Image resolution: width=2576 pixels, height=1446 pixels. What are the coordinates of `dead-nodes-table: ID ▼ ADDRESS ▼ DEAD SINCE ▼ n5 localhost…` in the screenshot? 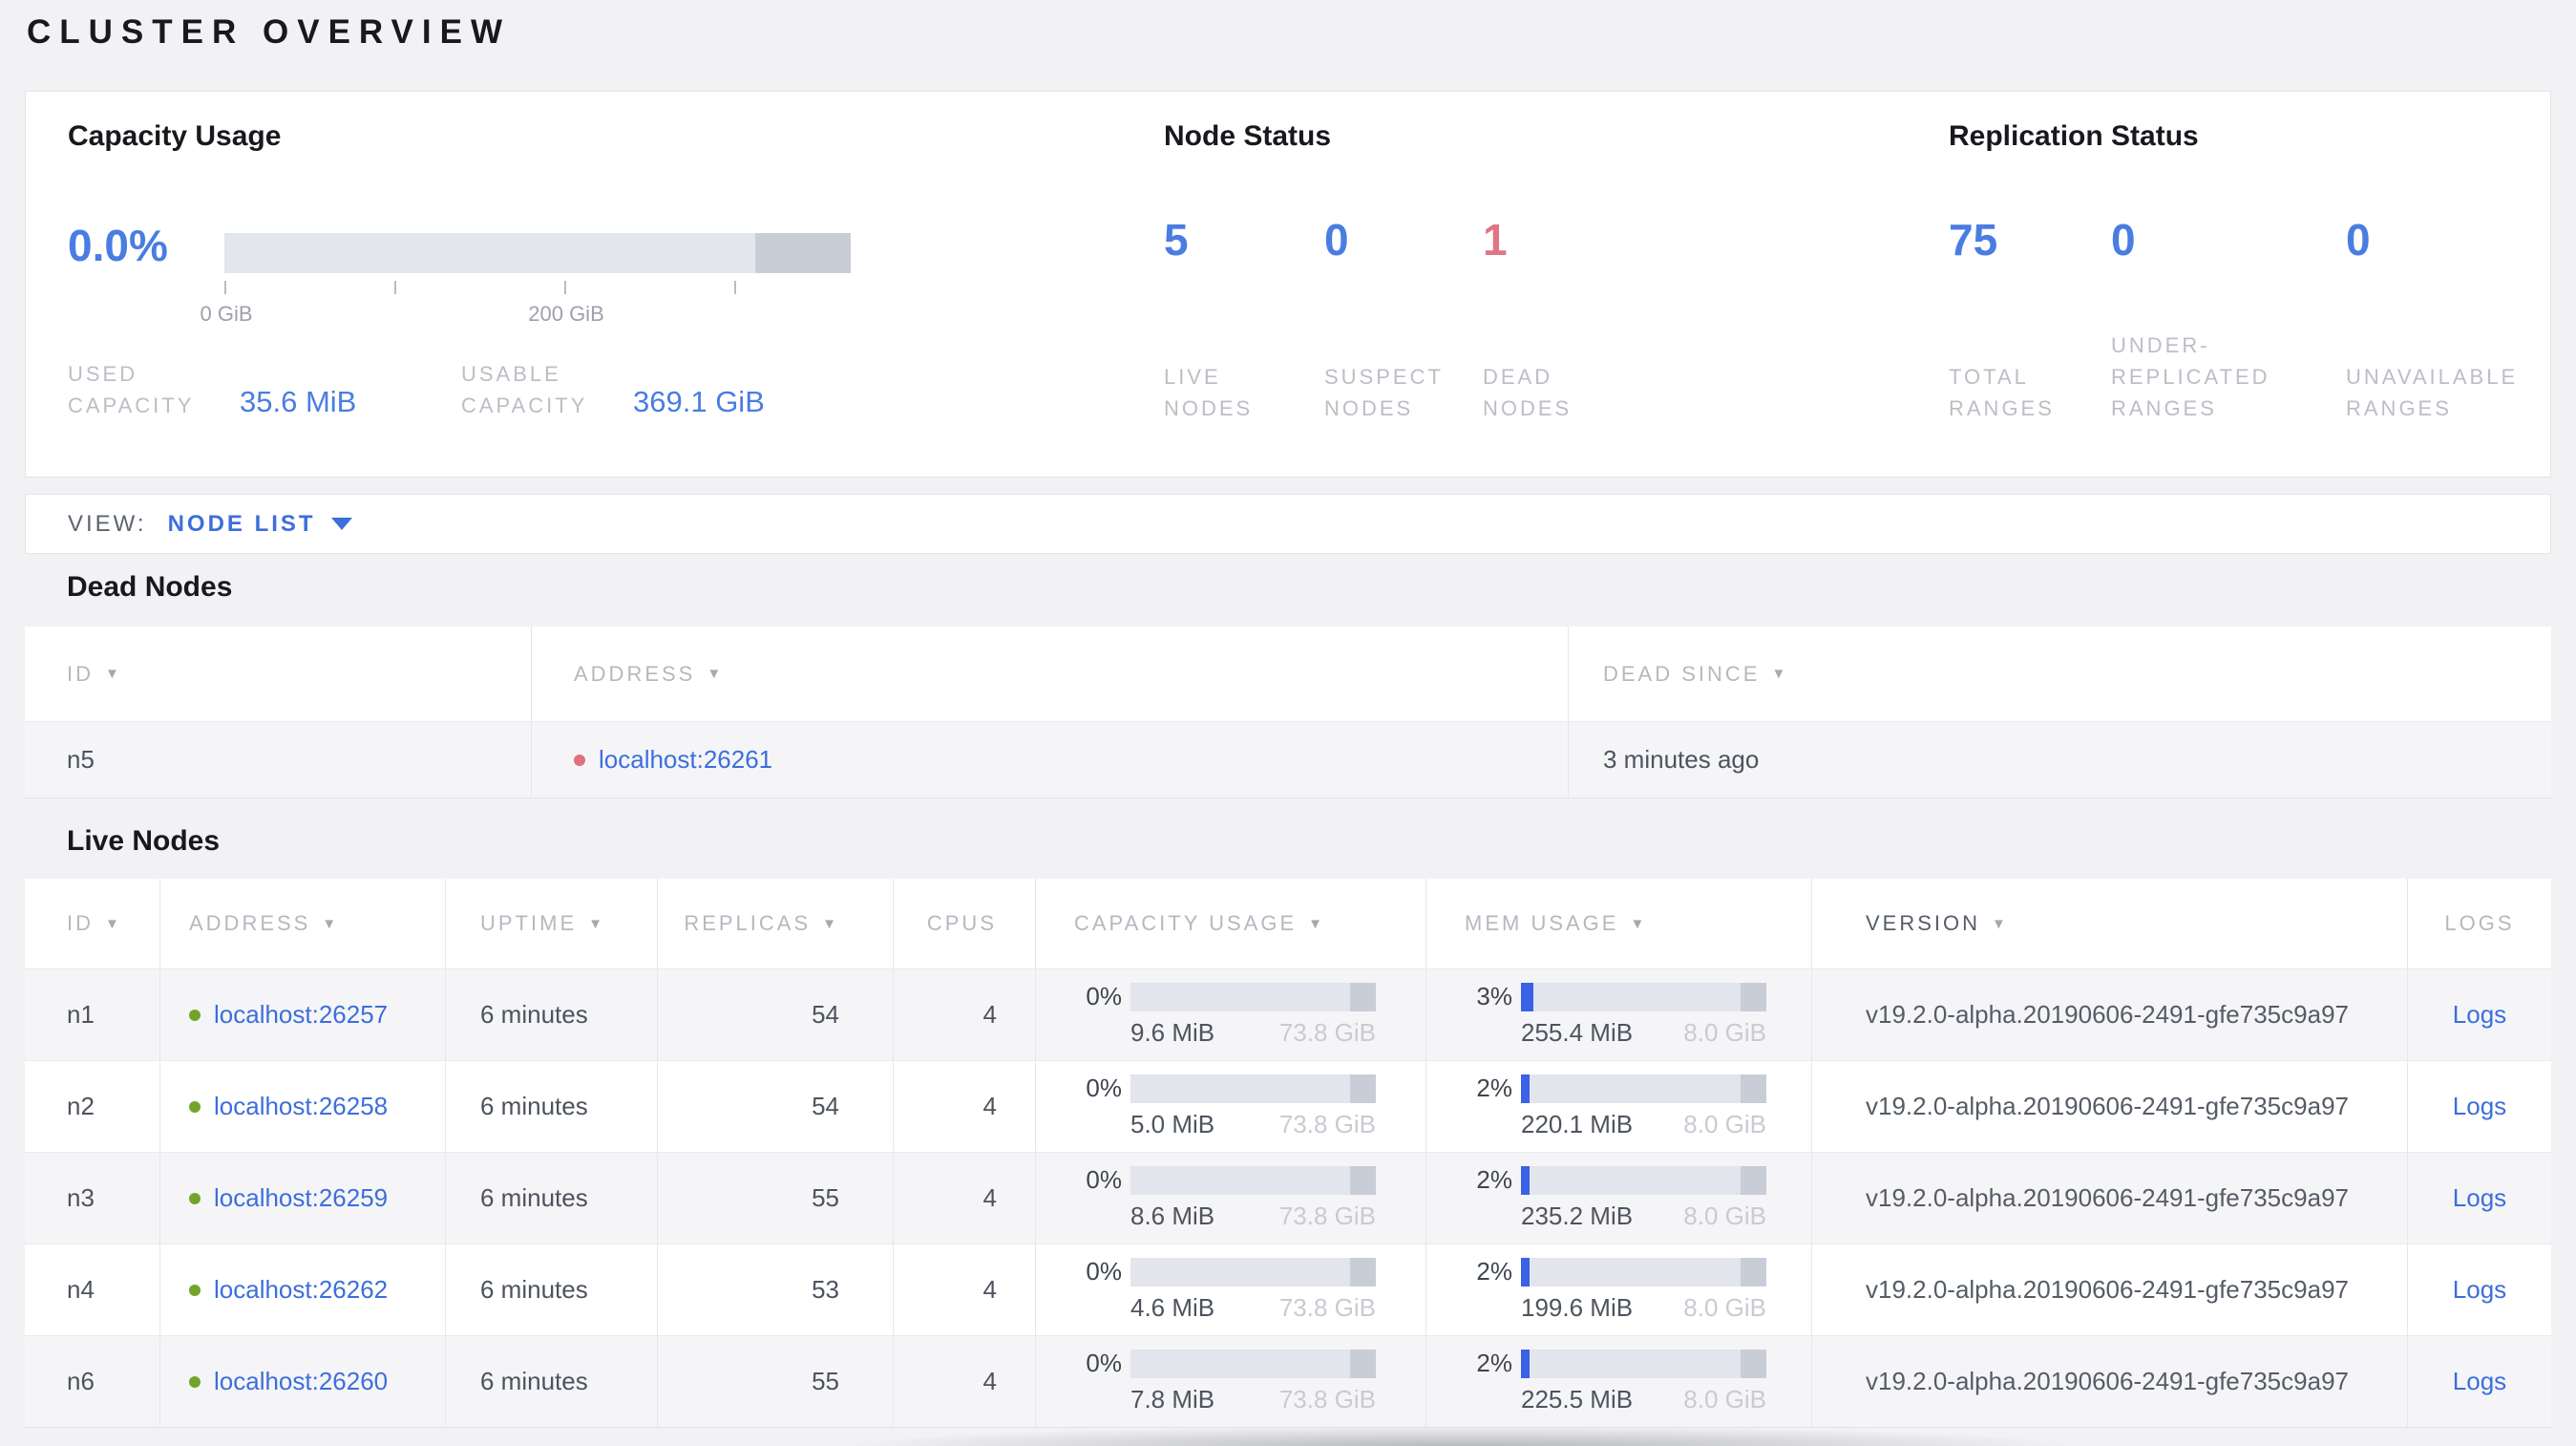 It's located at (1288, 713).